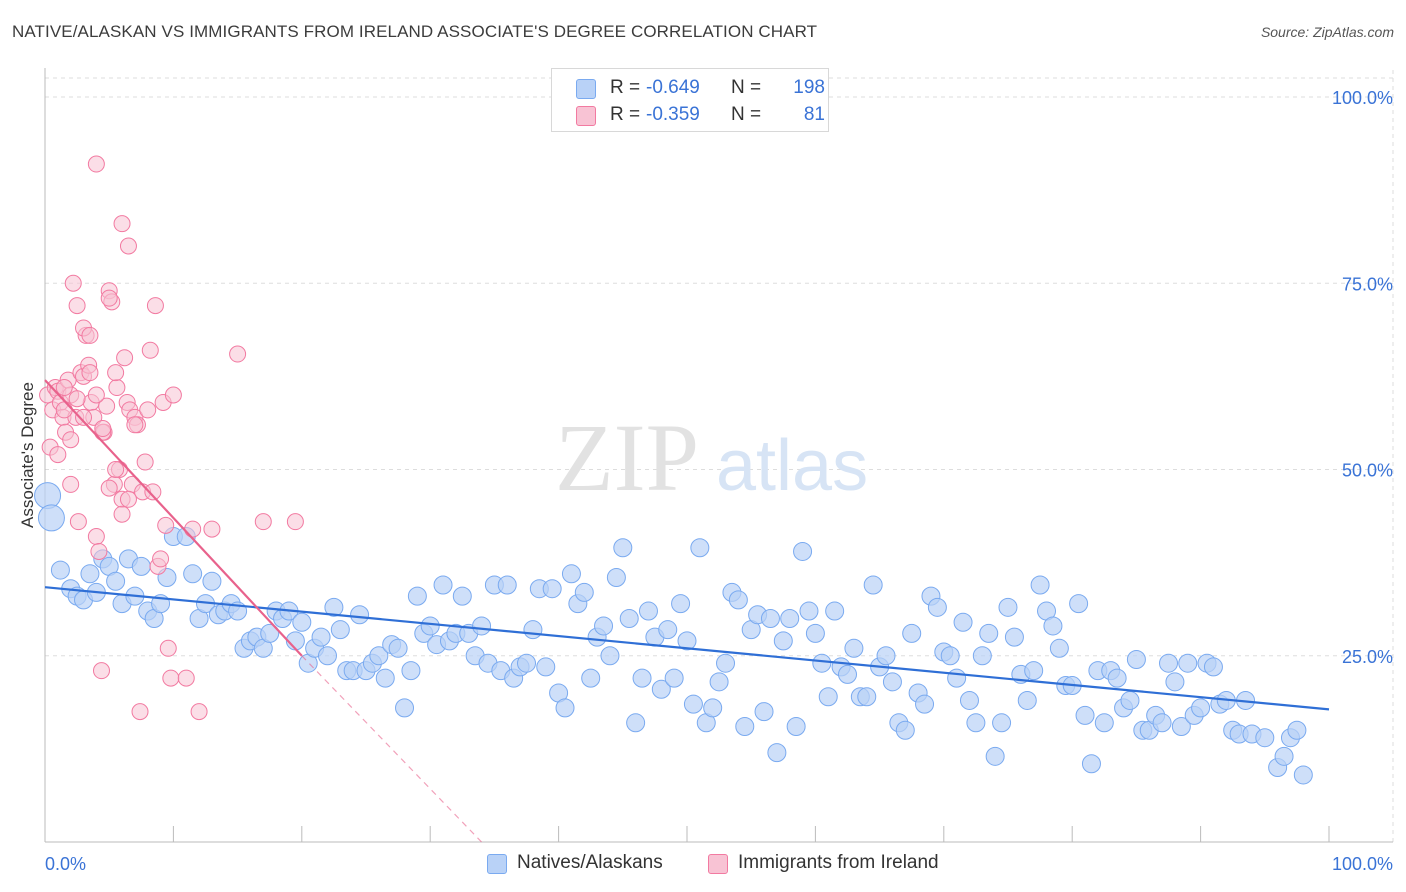 This screenshot has width=1406, height=892. I want to click on legend-n-label: N =, so click(746, 114).